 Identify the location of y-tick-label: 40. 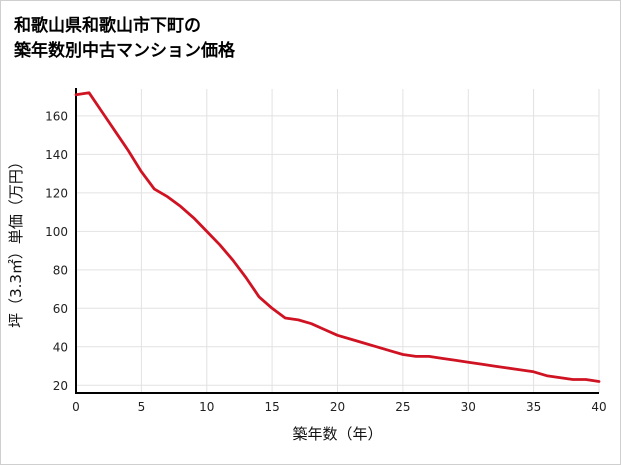
(60, 348).